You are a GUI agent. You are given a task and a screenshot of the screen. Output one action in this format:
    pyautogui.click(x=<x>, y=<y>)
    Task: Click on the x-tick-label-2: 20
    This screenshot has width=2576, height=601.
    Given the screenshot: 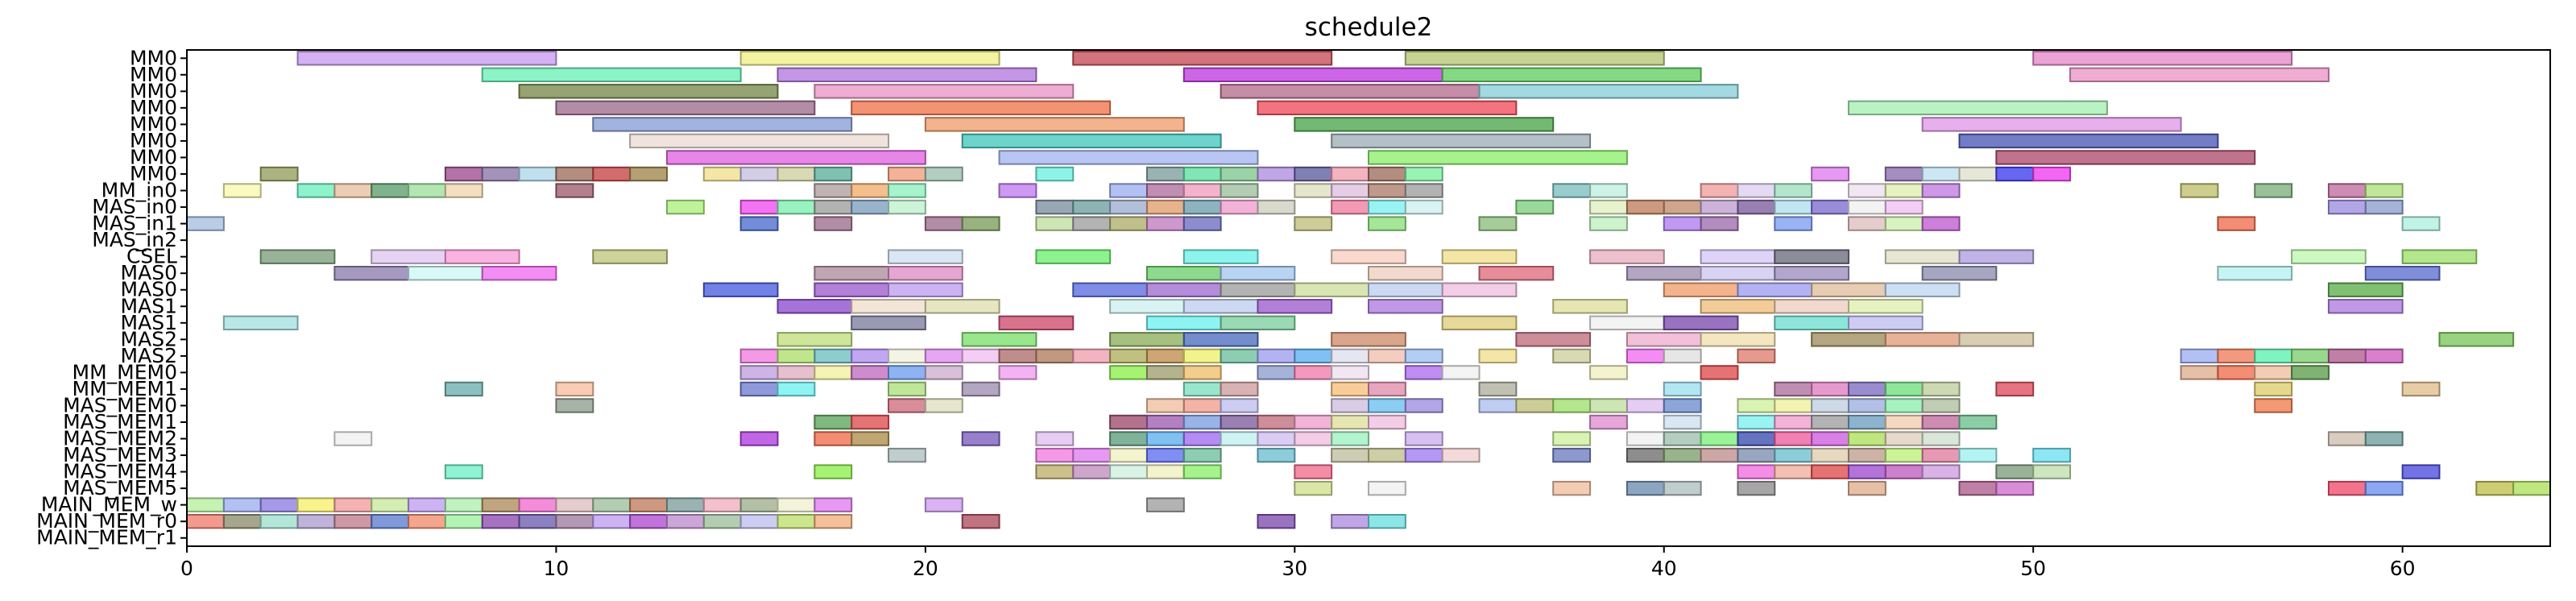 What is the action you would take?
    pyautogui.click(x=925, y=568)
    